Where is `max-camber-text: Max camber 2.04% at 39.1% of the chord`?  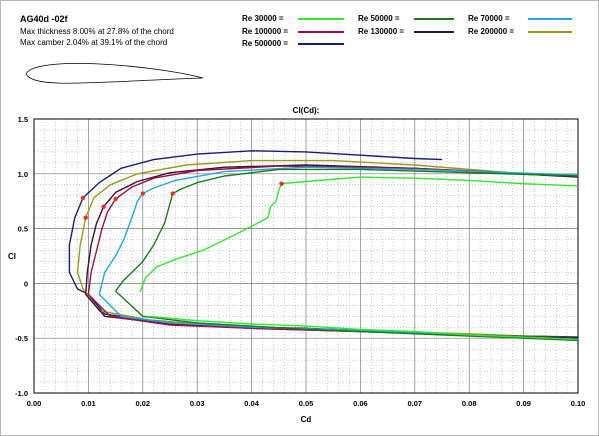
max-camber-text: Max camber 2.04% at 39.1% of the chord is located at coordinates (94, 42).